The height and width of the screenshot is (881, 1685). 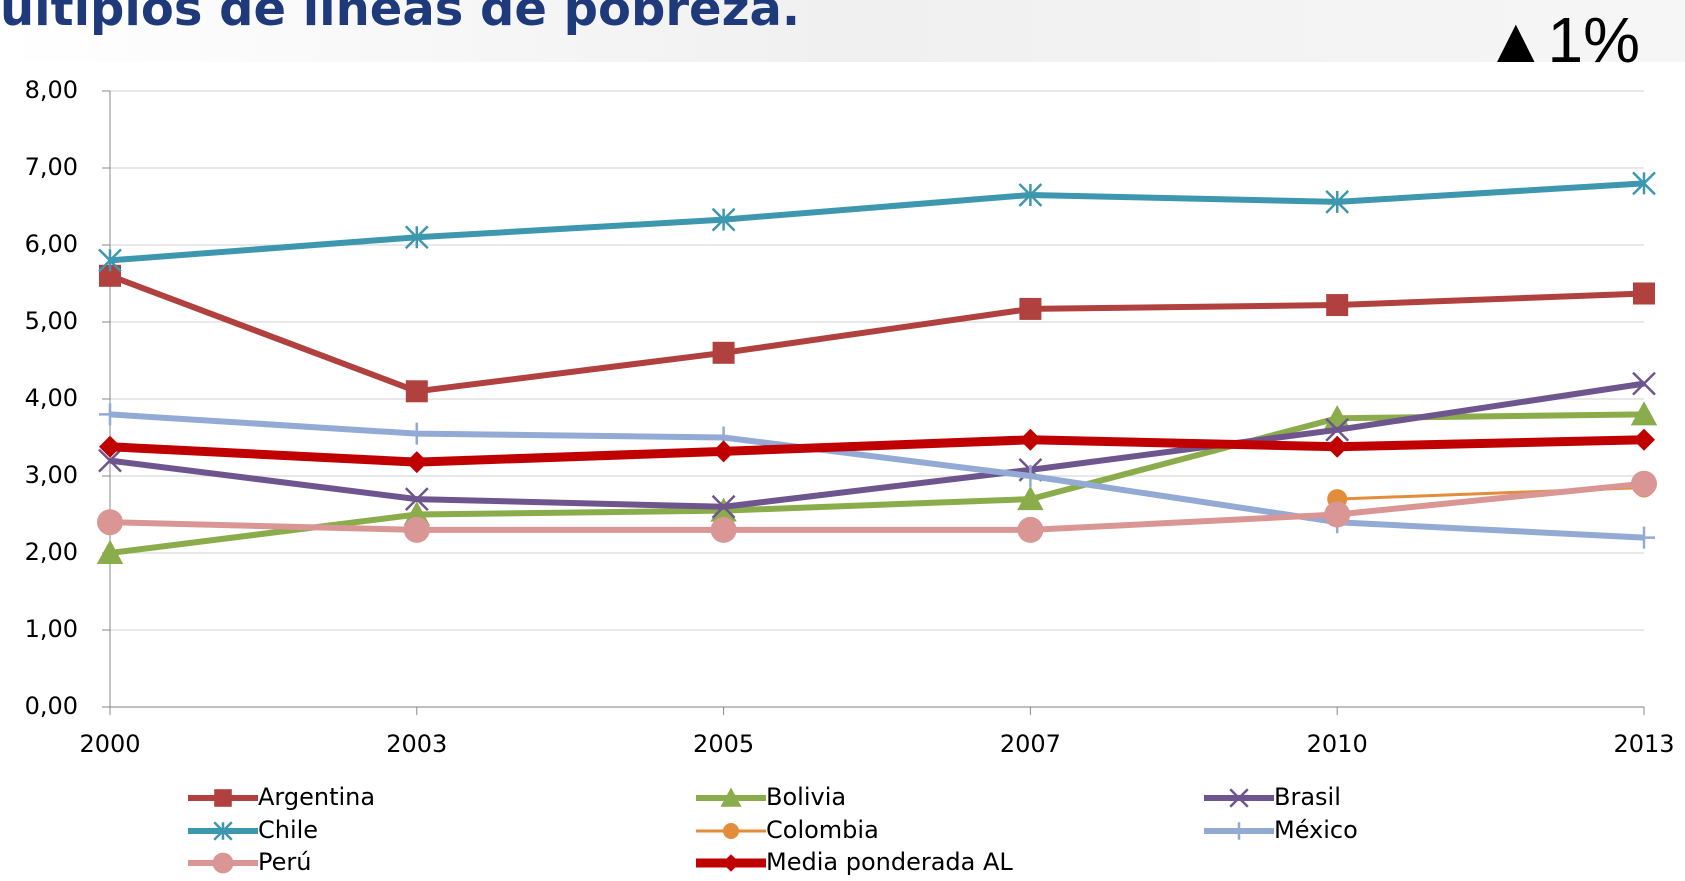 I want to click on legend-item: Perú, so click(x=249, y=862).